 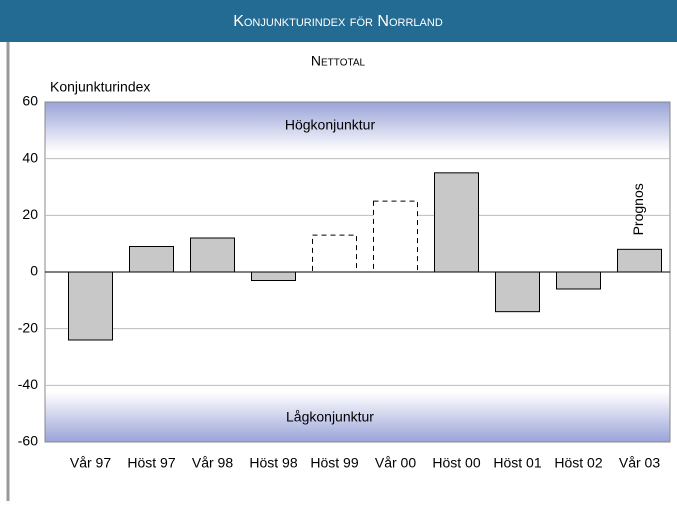 I want to click on annotation-forecast: Prognos, so click(x=638, y=209).